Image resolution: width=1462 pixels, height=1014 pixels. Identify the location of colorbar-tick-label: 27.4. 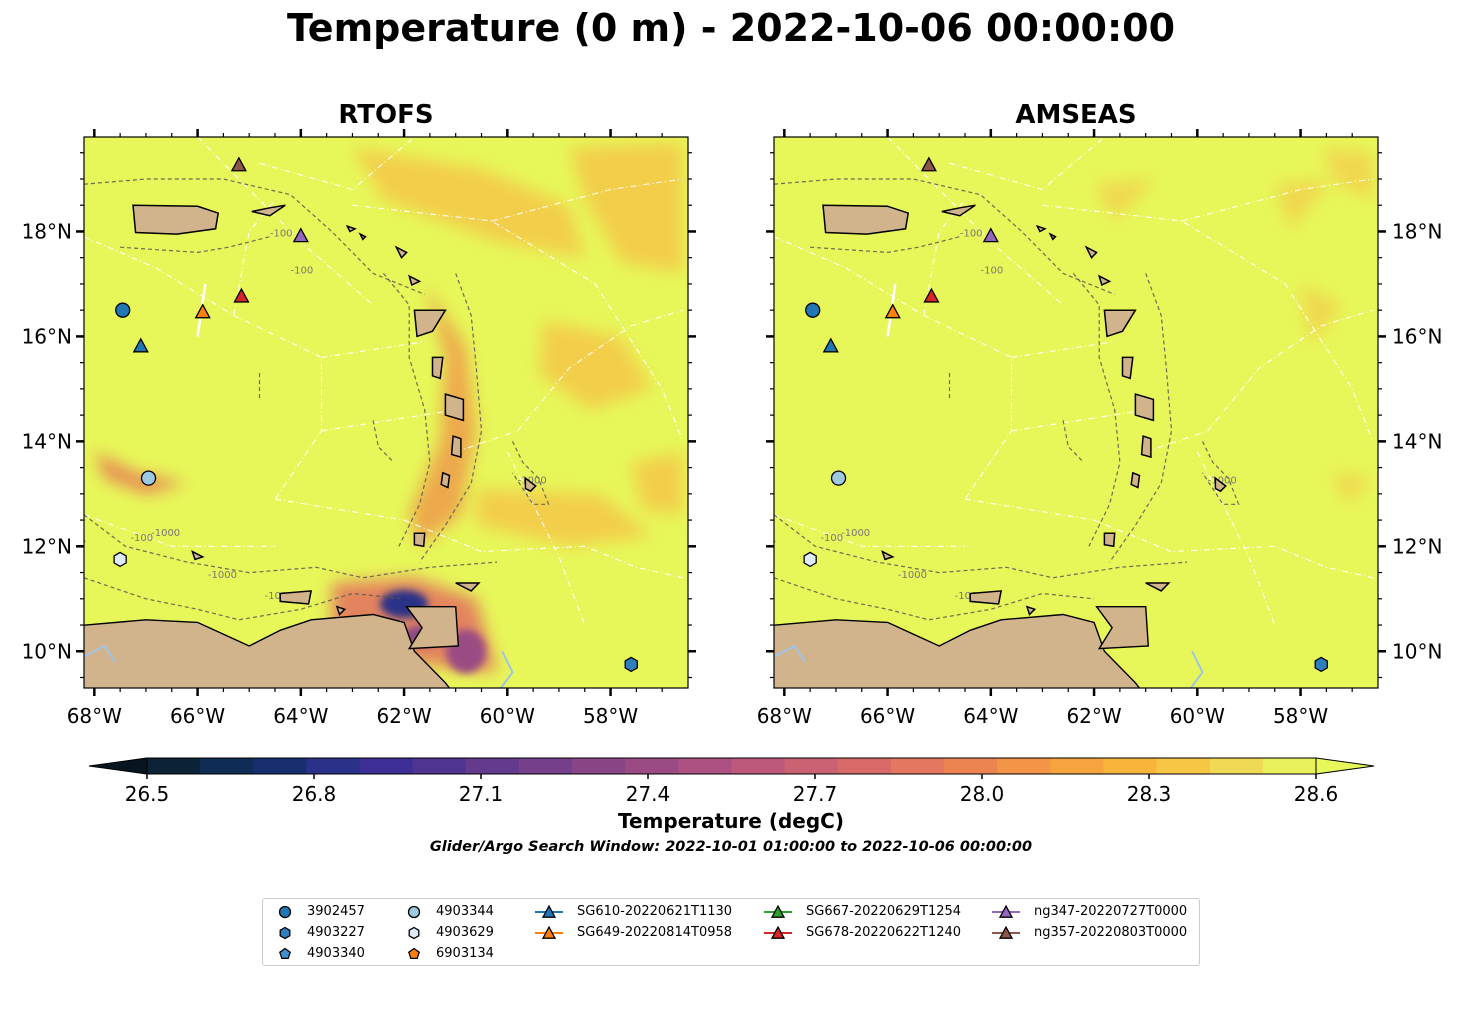
(648, 794).